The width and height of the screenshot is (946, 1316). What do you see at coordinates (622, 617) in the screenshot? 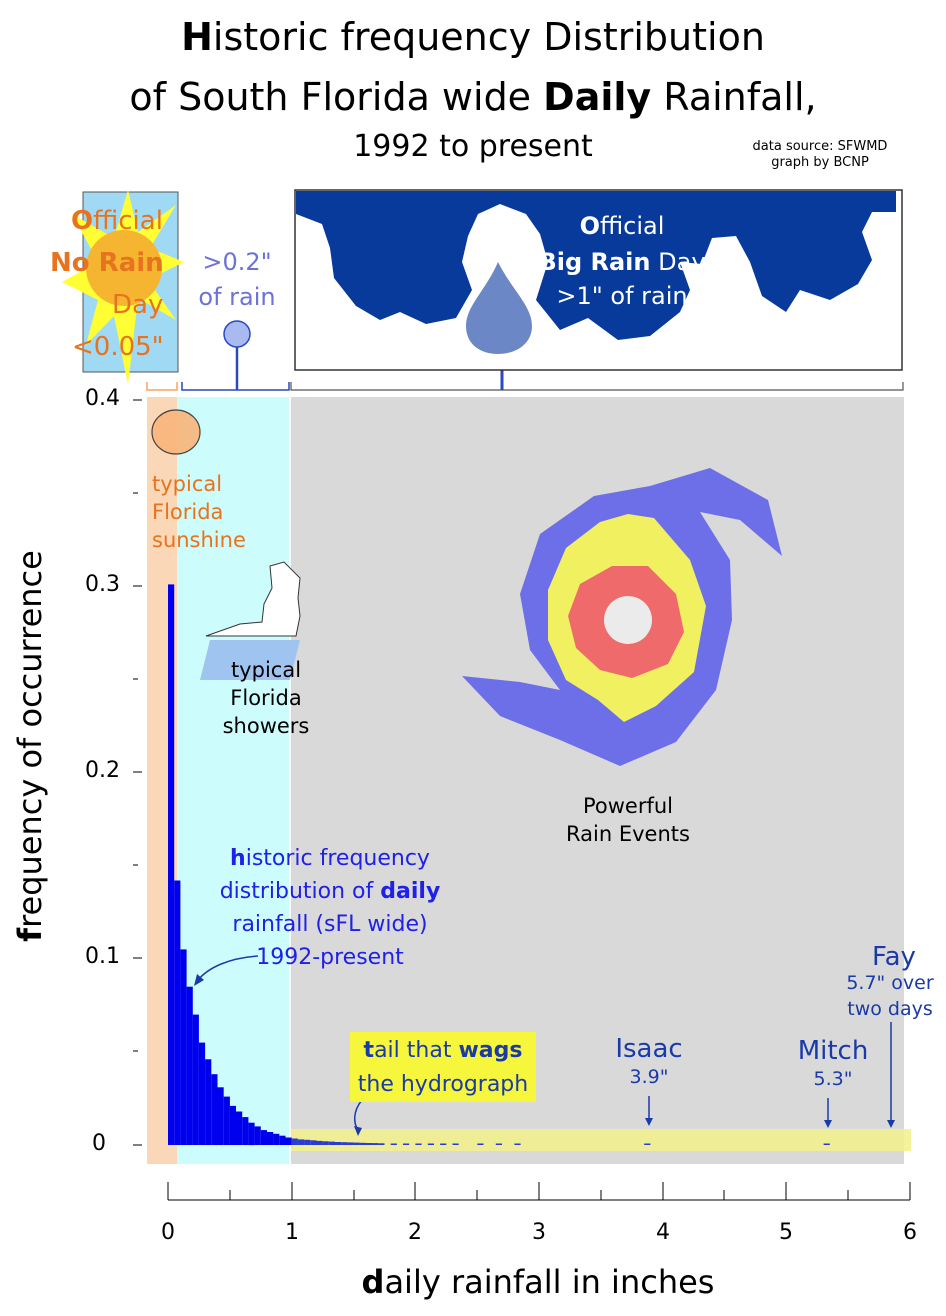
I see `hurricane-icon` at bounding box center [622, 617].